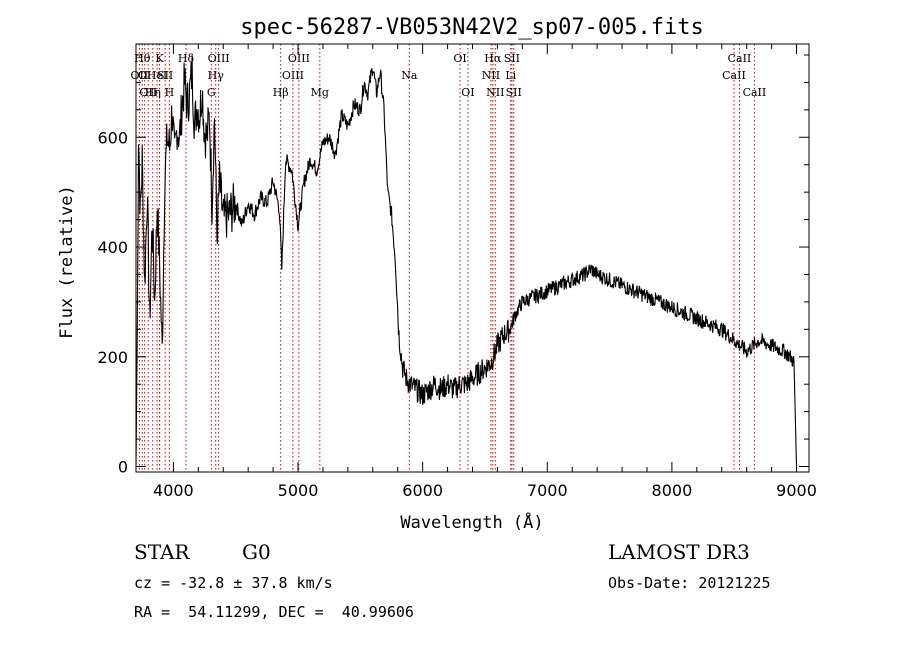  What do you see at coordinates (293, 75) in the screenshot?
I see `line-label-14: OIII` at bounding box center [293, 75].